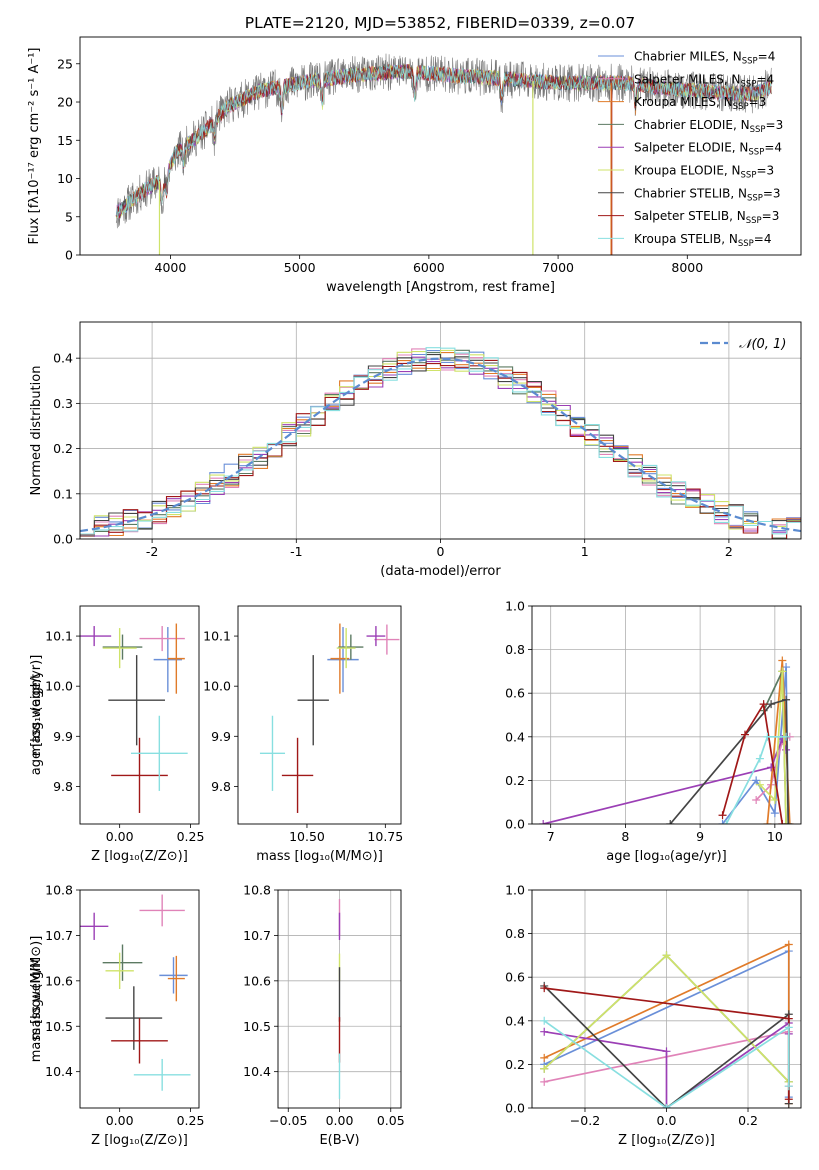  Describe the element at coordinates (667, 1120) in the screenshot. I see `x-tick-label: 0.0` at that location.